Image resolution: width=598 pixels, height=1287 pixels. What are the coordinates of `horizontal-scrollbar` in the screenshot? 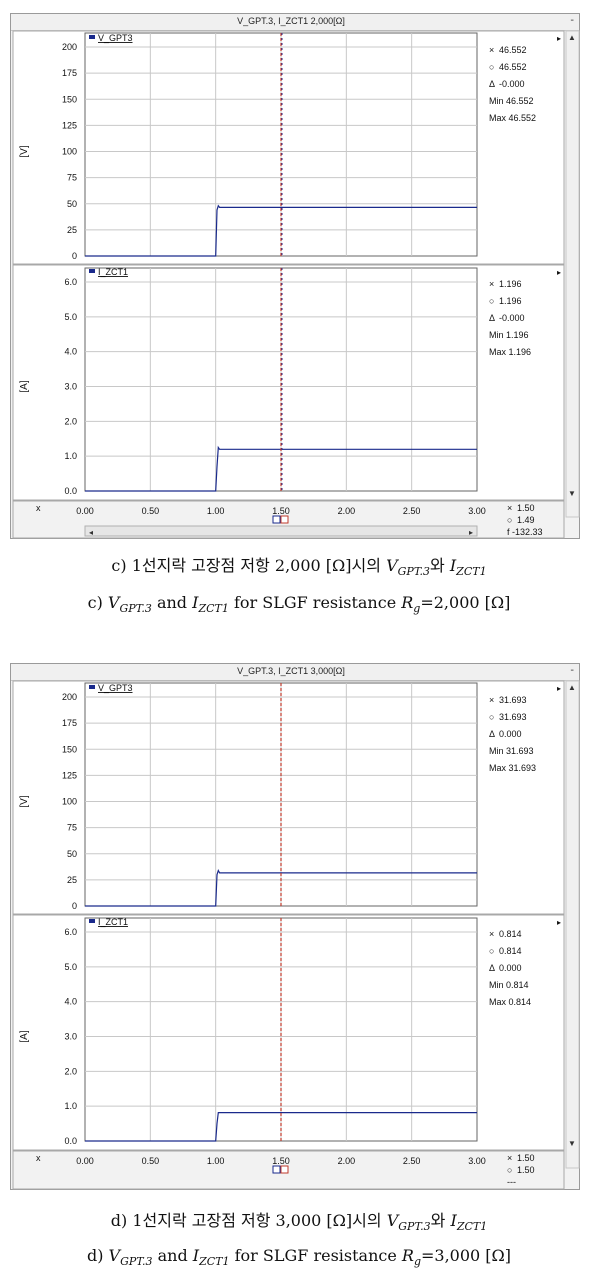 It's located at (281, 531).